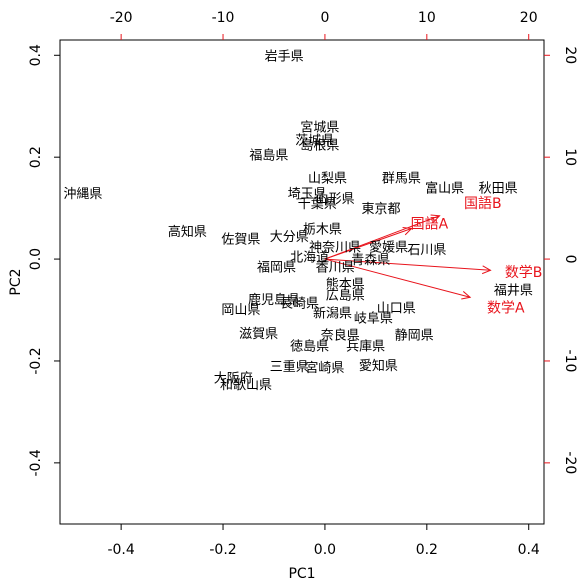 Image resolution: width=585 pixels, height=586 pixels. What do you see at coordinates (309, 258) in the screenshot?
I see `point-label: 北海道` at bounding box center [309, 258].